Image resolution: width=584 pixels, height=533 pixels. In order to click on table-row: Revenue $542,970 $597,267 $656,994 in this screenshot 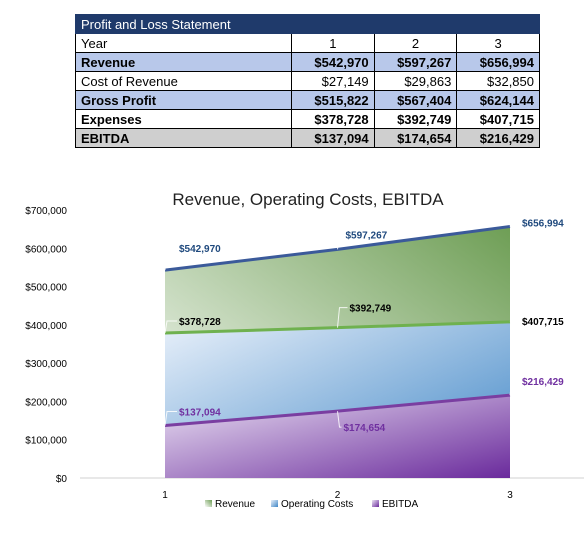, I will do `click(307, 62)`.